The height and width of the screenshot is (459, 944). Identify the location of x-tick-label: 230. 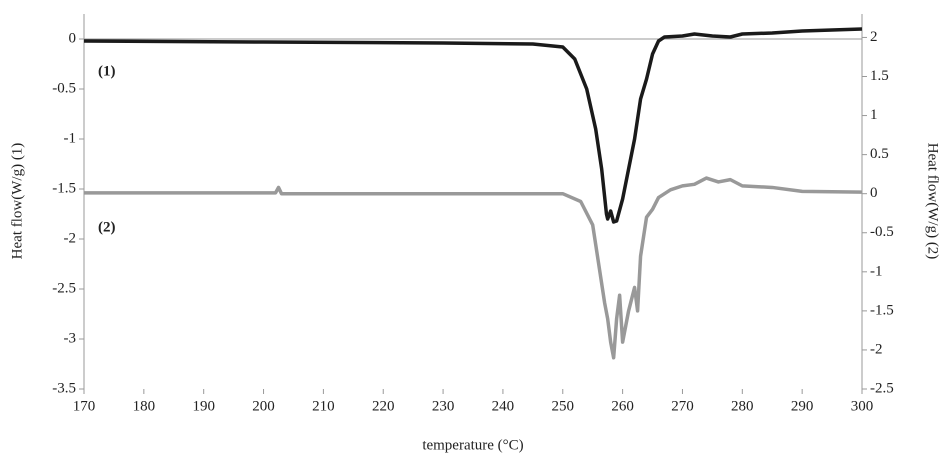
(443, 406).